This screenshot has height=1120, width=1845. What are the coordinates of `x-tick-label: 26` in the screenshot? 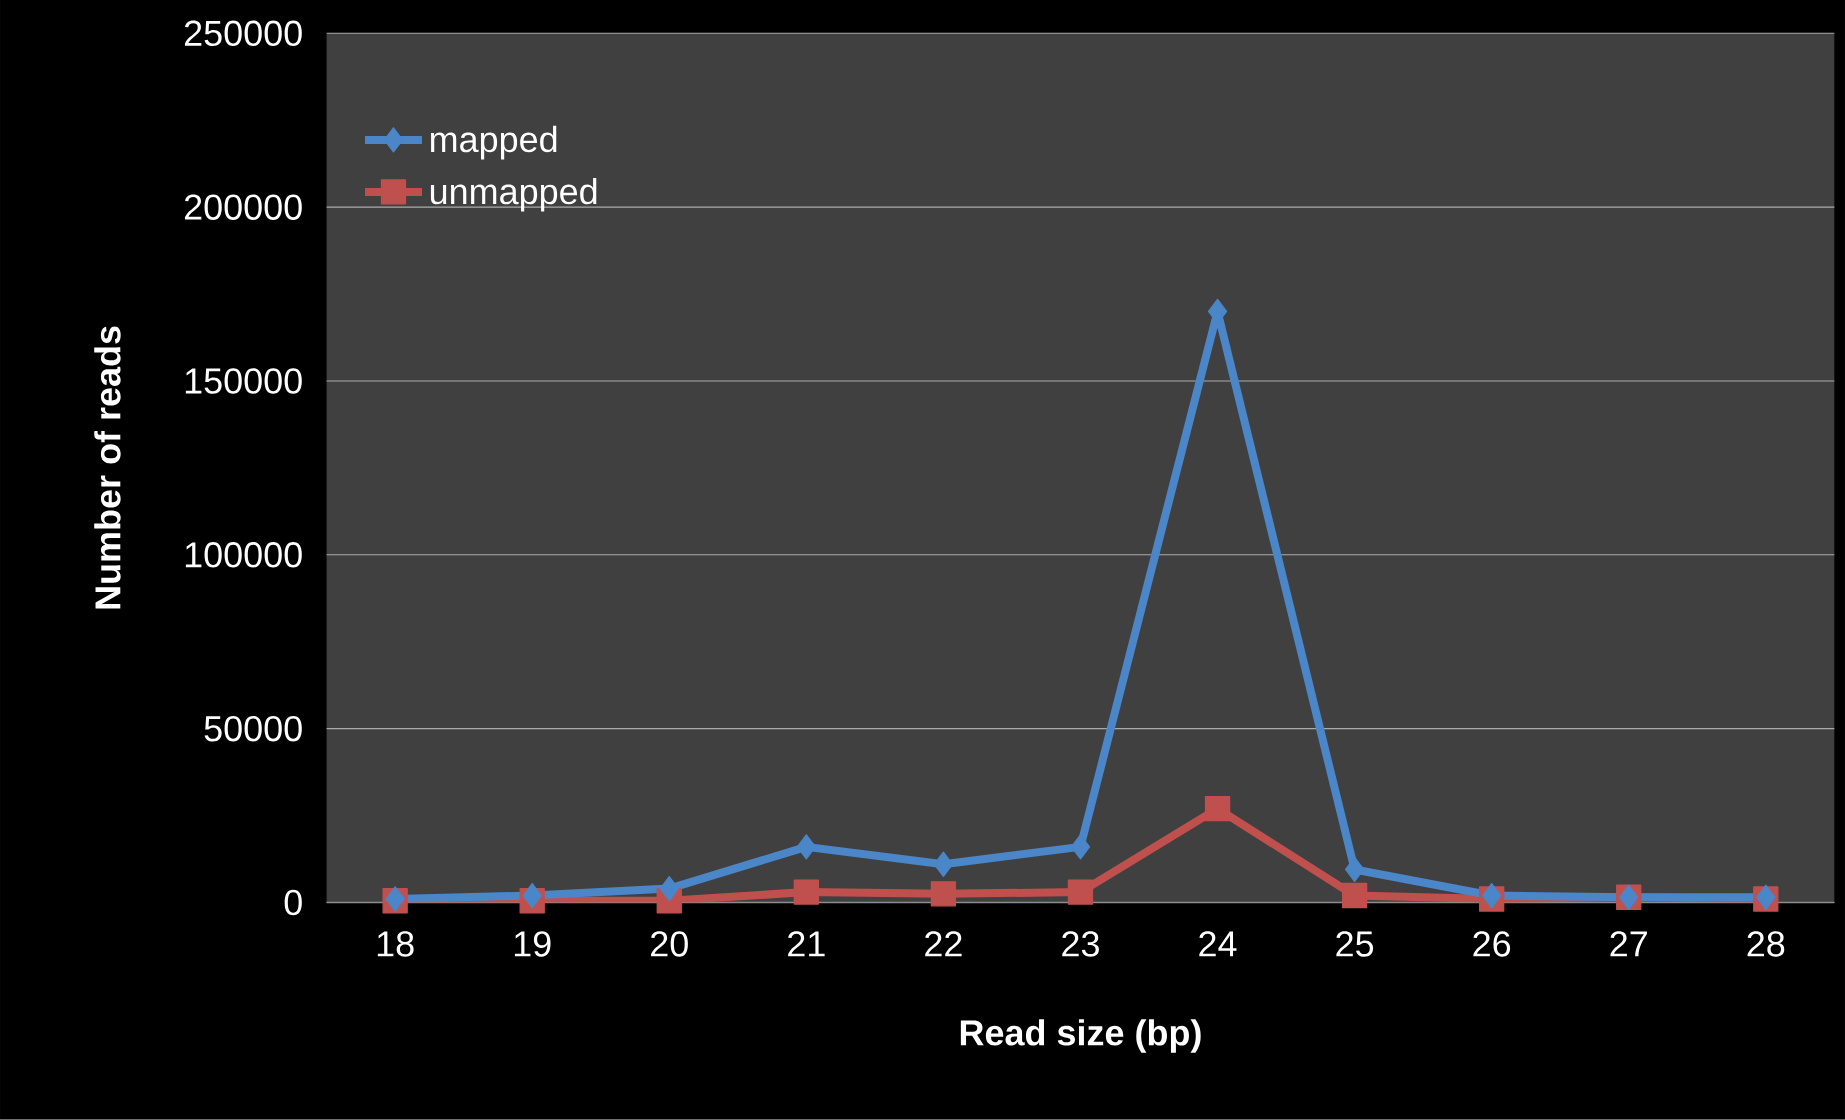 It's located at (1492, 944).